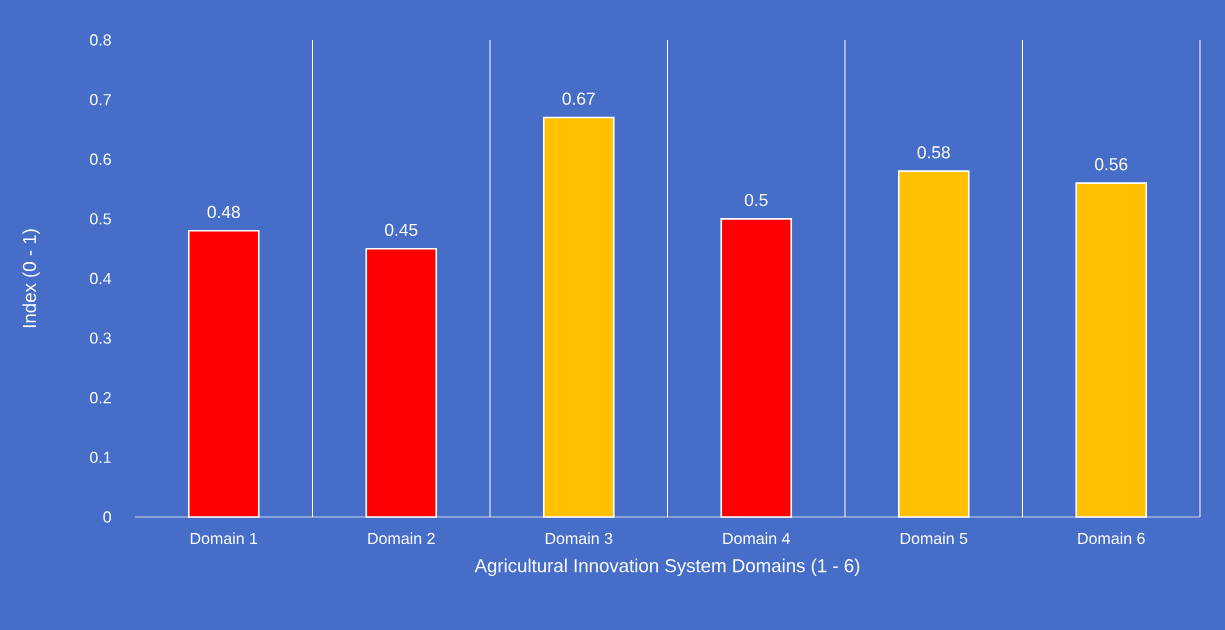 Image resolution: width=1225 pixels, height=630 pixels. What do you see at coordinates (31, 278) in the screenshot?
I see `y-axis-title: Index (0 - 1)` at bounding box center [31, 278].